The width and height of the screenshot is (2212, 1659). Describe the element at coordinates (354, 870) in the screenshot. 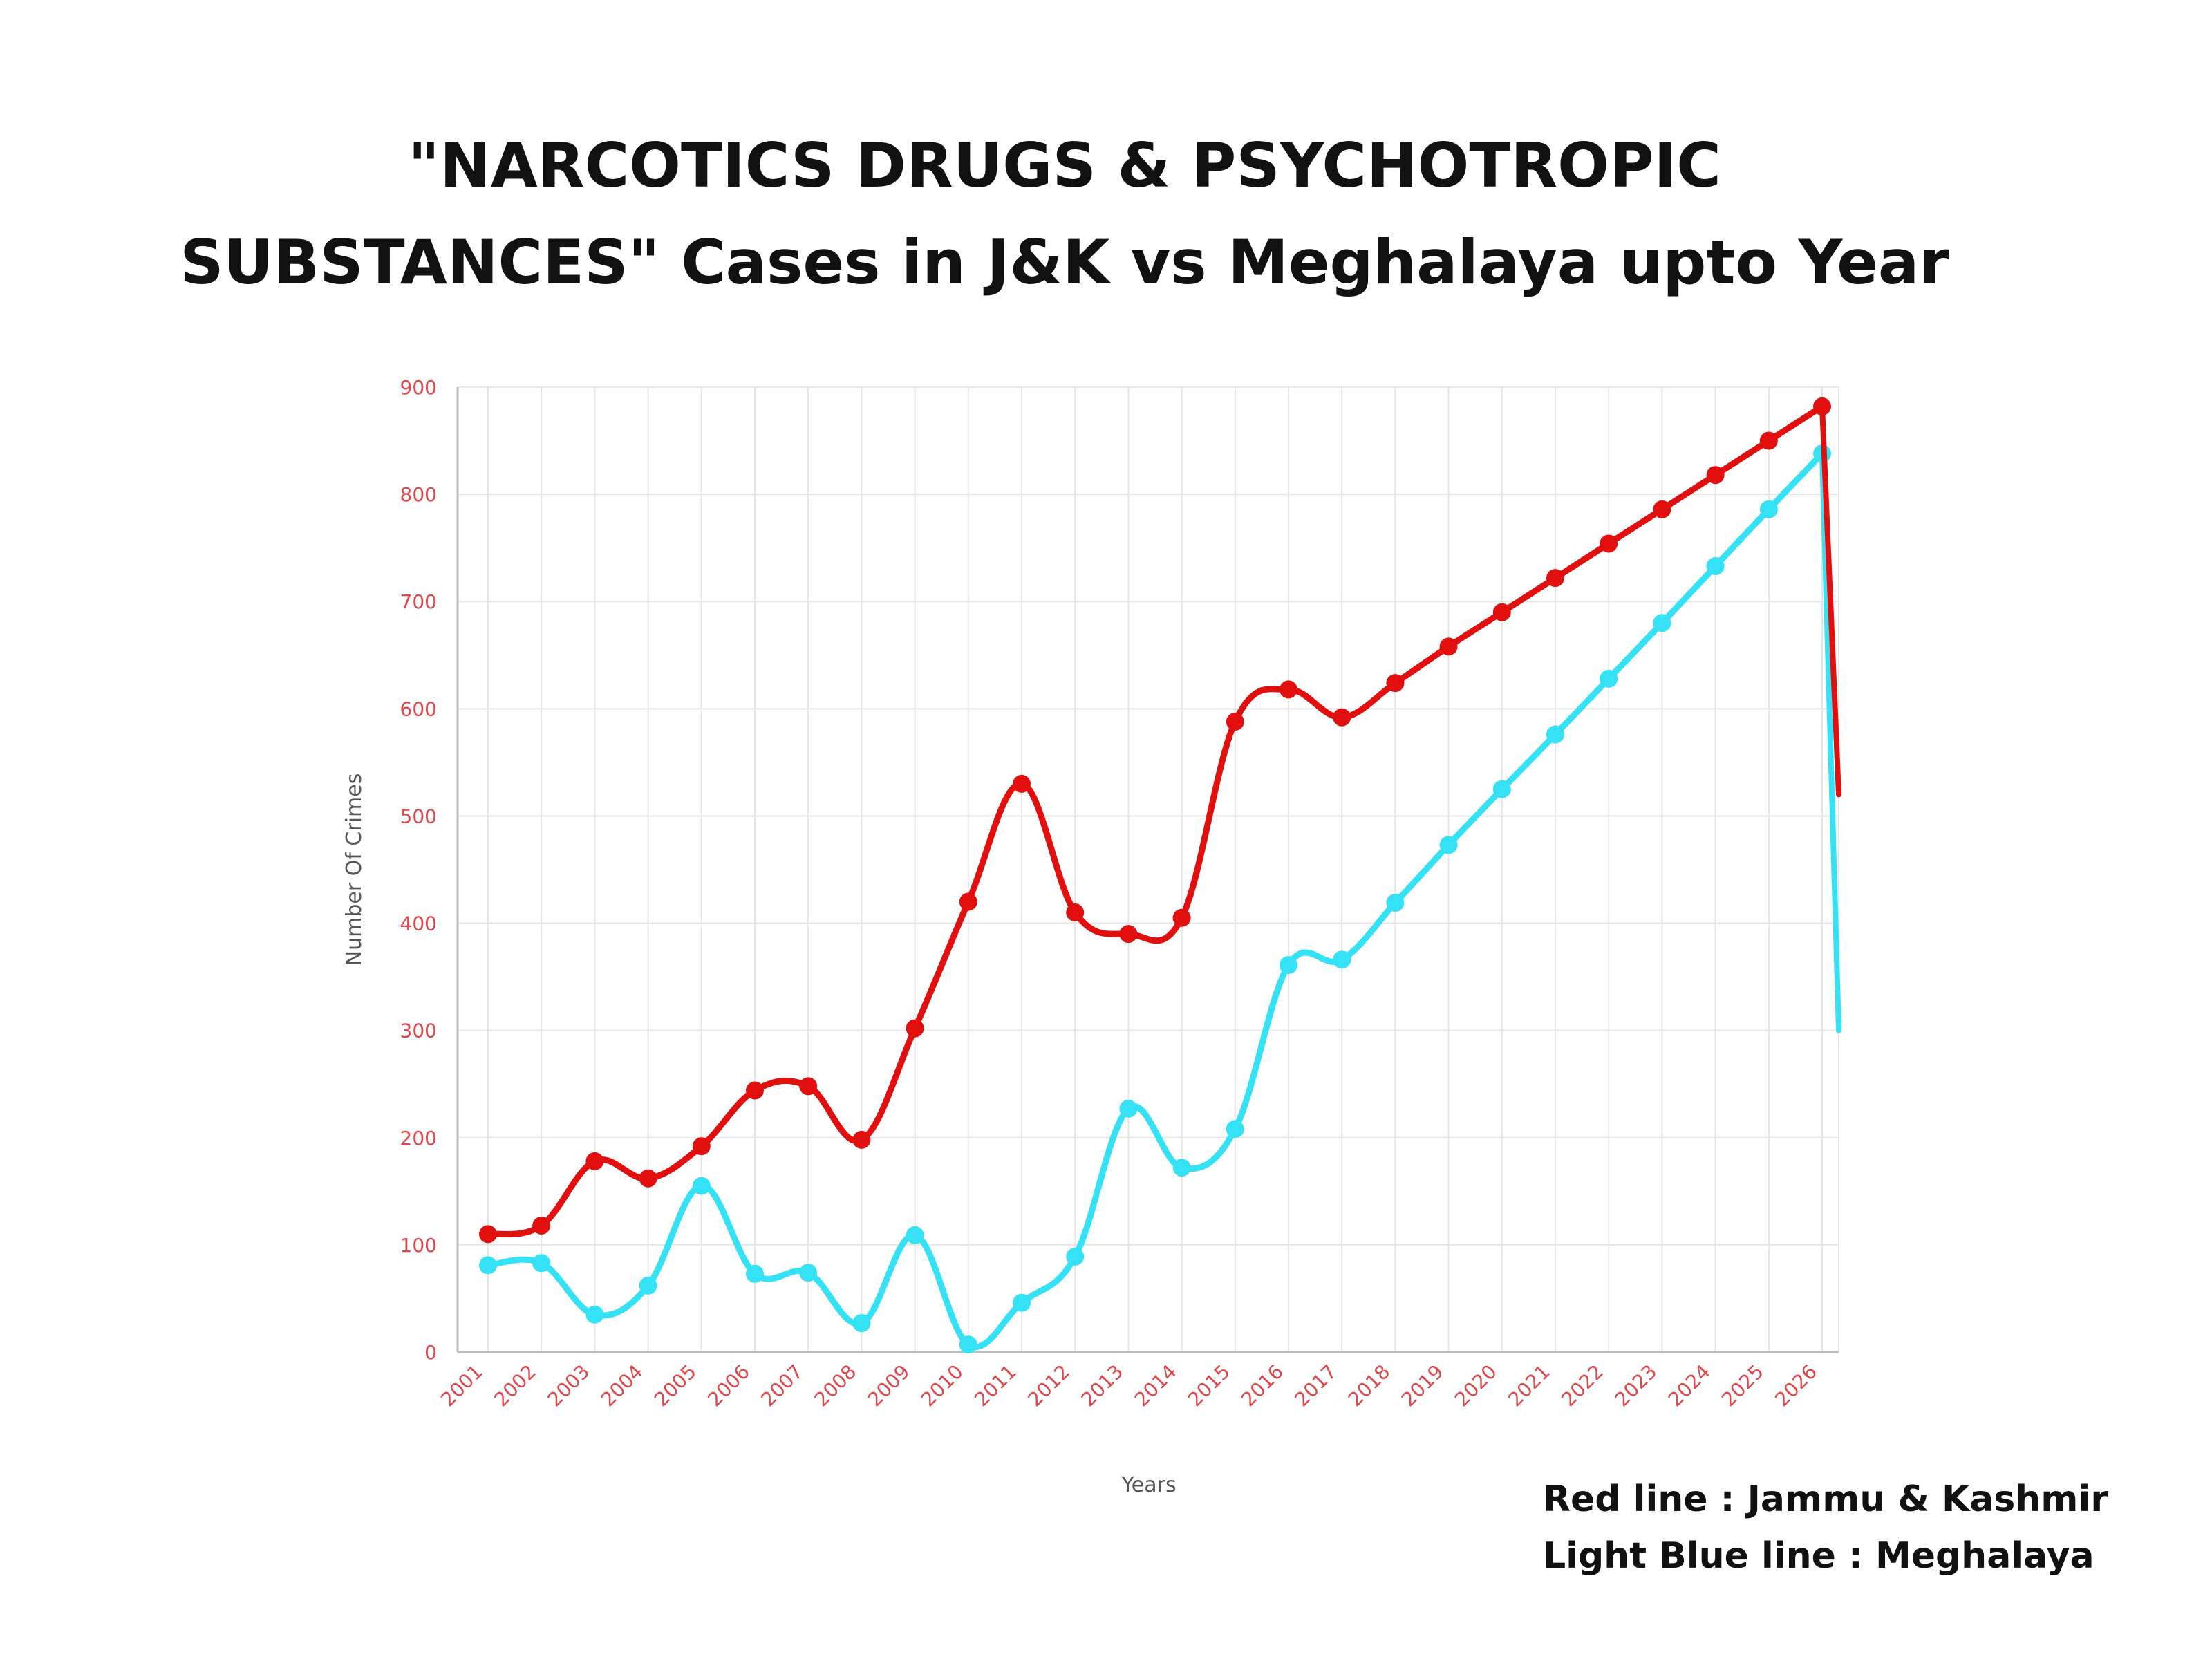

I see `y-axis-label: Number Of Crimes` at that location.